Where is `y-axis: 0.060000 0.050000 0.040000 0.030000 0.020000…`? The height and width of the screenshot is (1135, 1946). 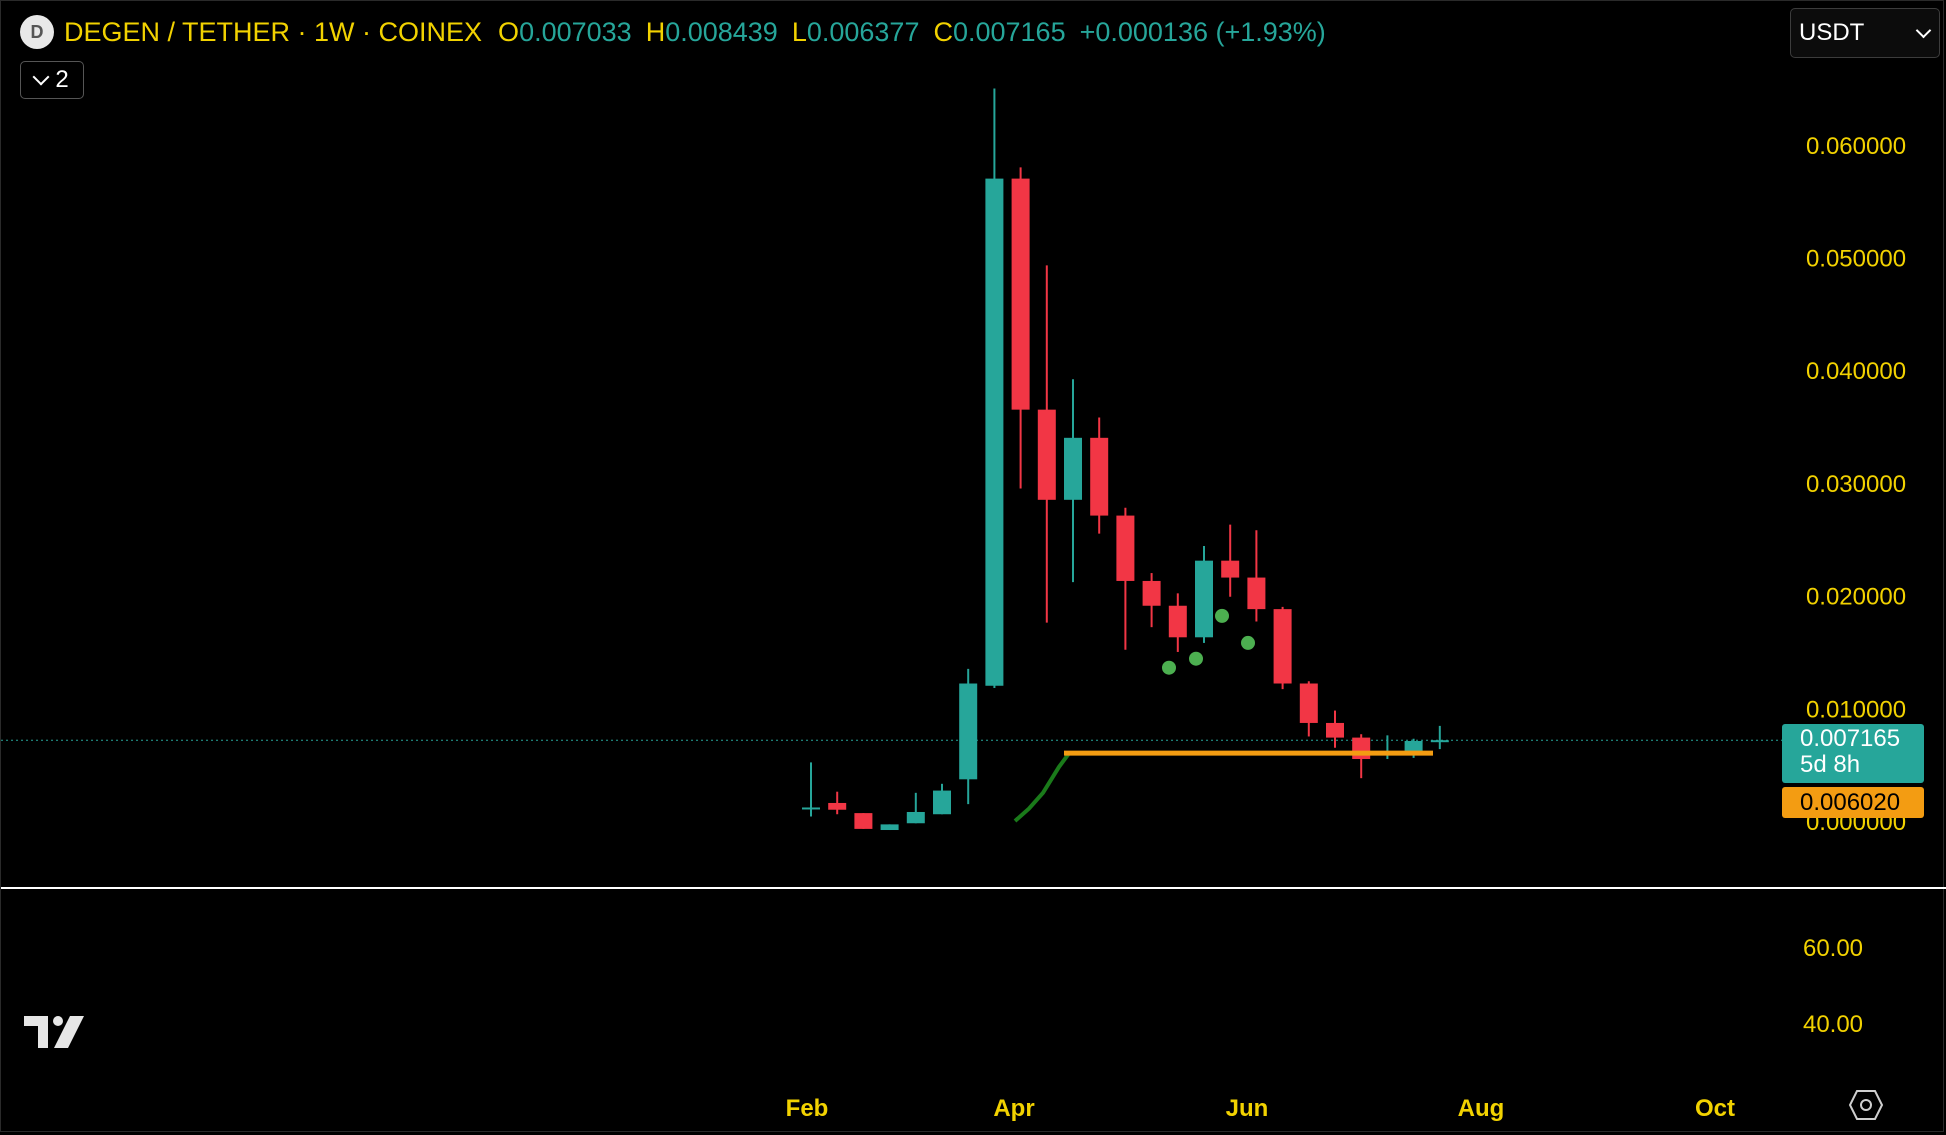
y-axis: 0.060000 0.050000 0.040000 0.030000 0.020000… is located at coordinates (1856, 484).